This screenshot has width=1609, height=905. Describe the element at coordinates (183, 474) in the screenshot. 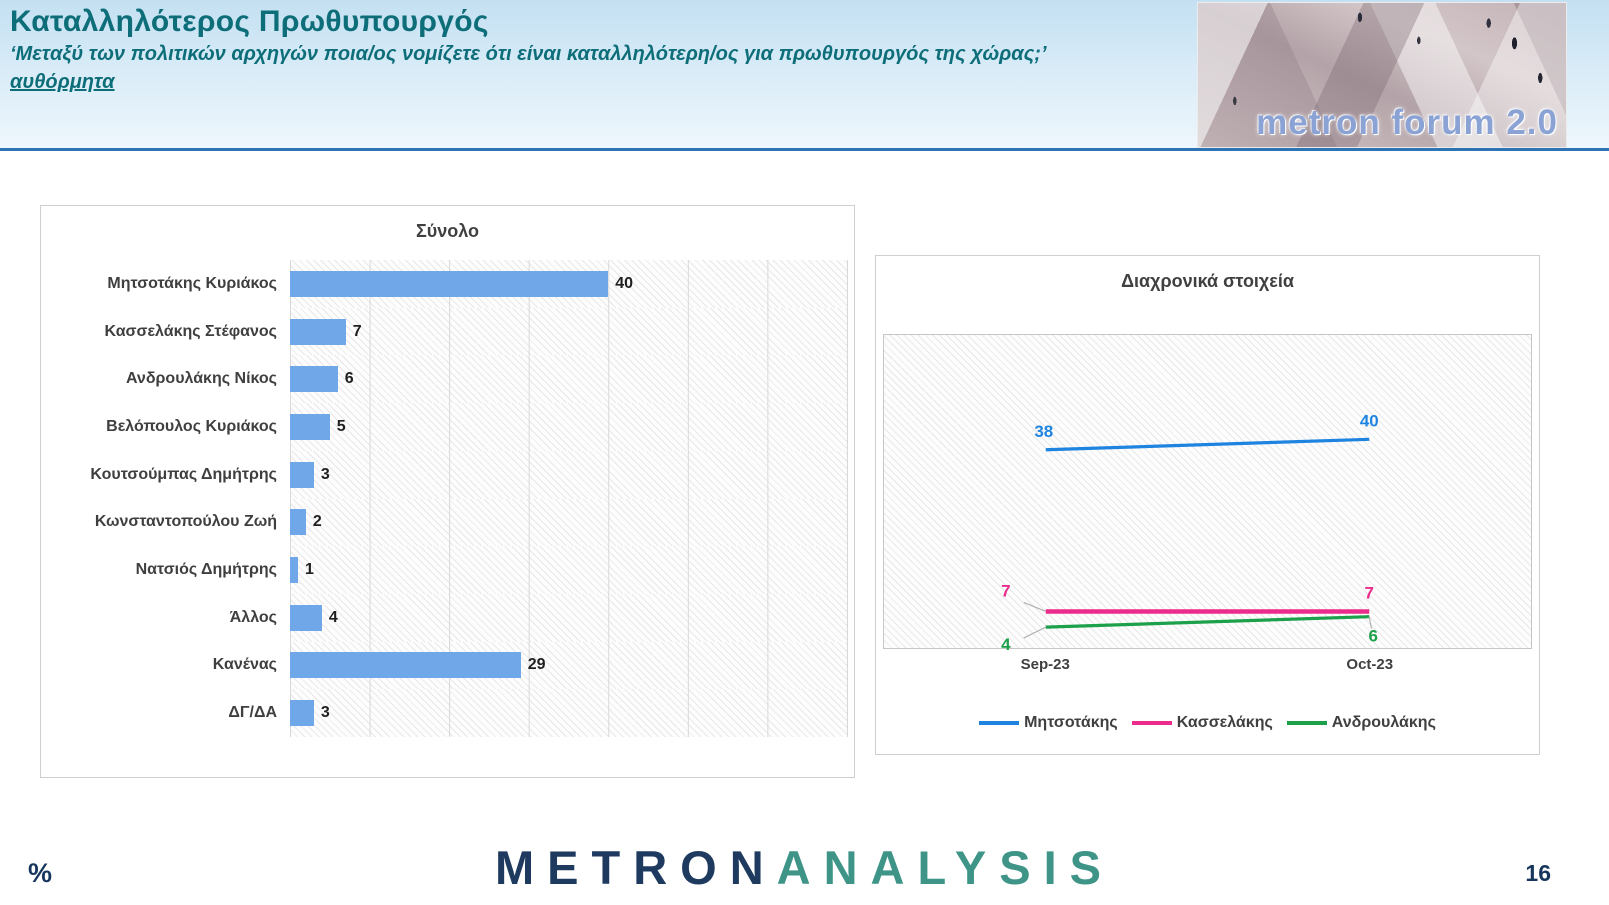

I see `bar-category-label: Κουτσούμπας Δημήτρης` at that location.